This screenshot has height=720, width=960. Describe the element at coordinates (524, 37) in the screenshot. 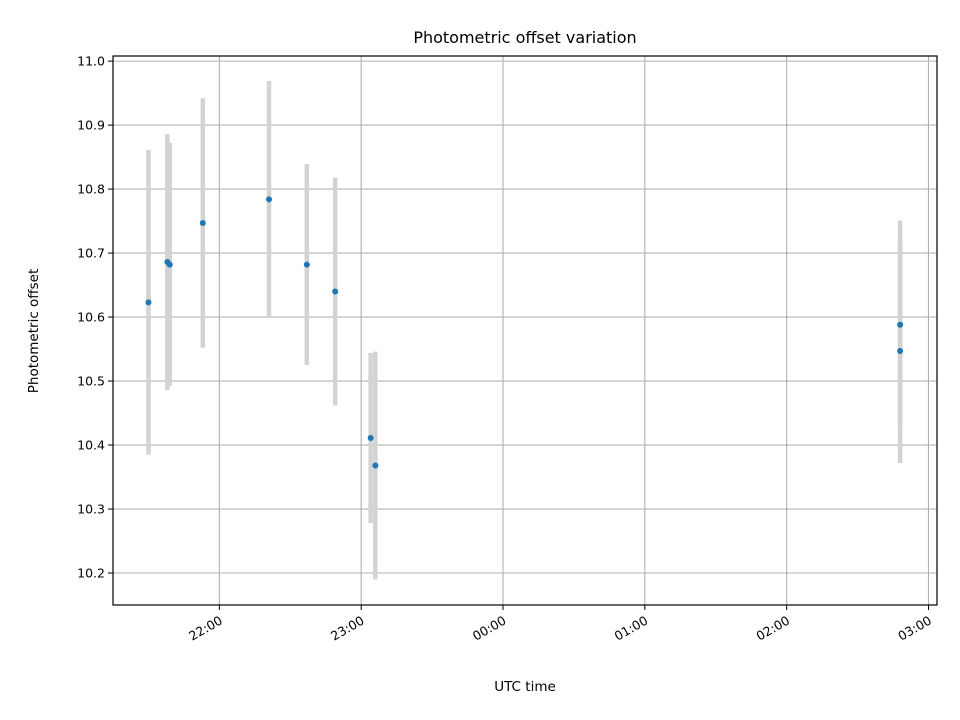

I see `chart-title: Photometric offset variation` at that location.